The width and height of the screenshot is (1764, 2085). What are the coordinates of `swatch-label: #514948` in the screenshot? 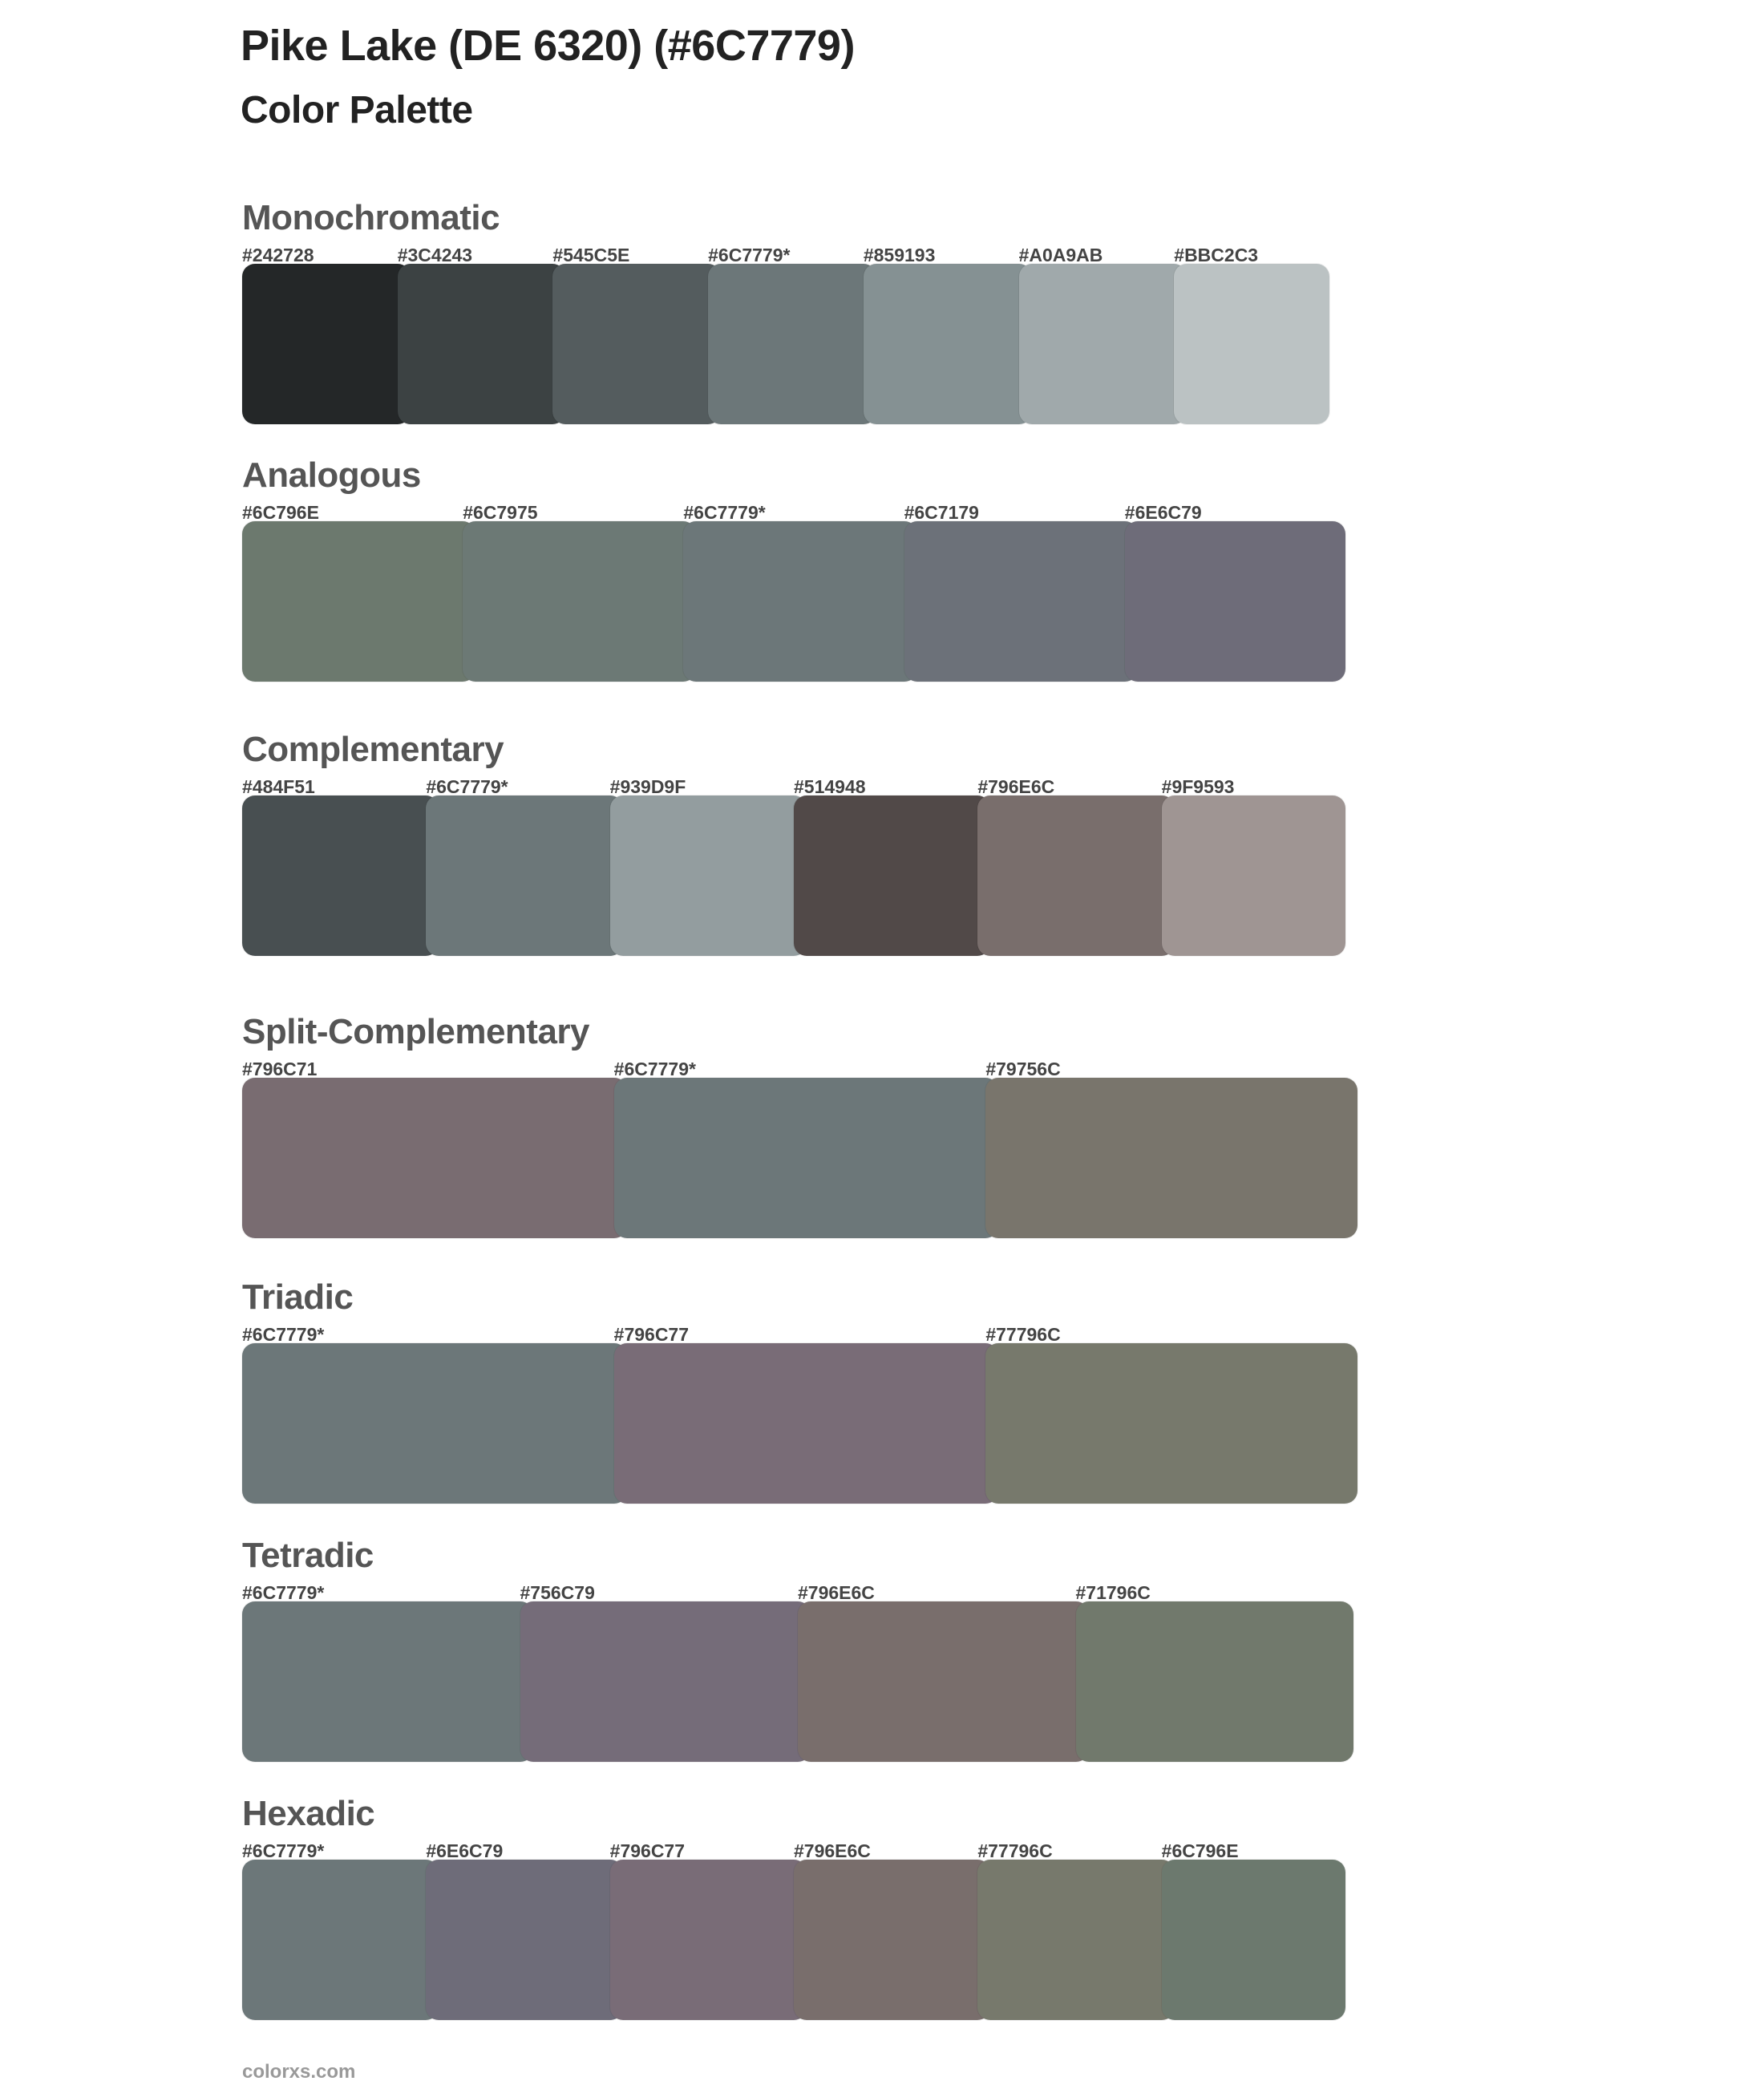 It's located at (830, 787).